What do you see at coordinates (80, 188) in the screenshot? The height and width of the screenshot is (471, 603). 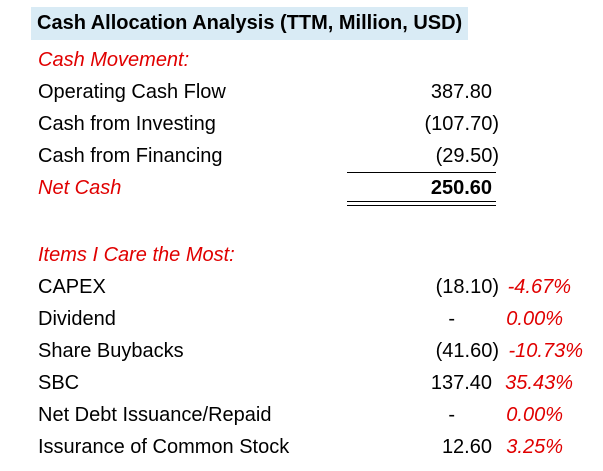 I see `net-cash-label: Net Cash` at bounding box center [80, 188].